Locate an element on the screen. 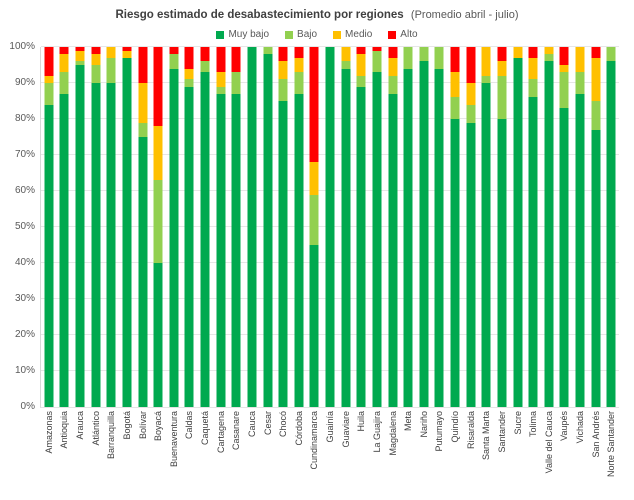 This screenshot has height=500, width=634. x-axis-label-quindio: Quindío is located at coordinates (455, 427).